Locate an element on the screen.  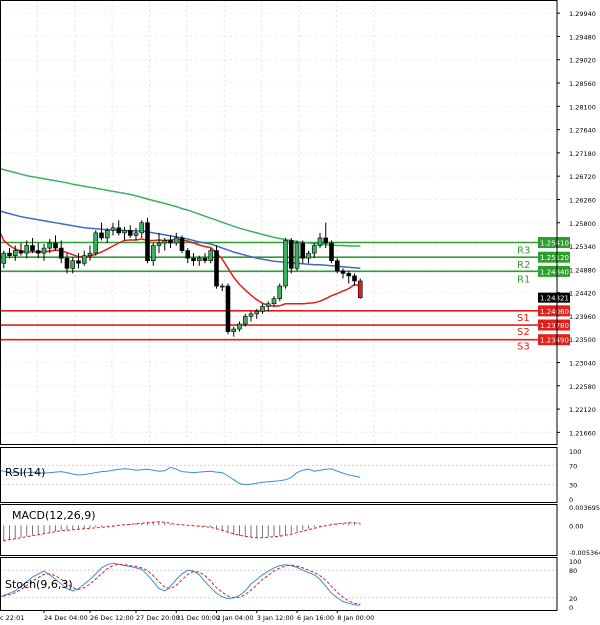
level-tag-value-s1: 1.24060 is located at coordinates (554, 312).